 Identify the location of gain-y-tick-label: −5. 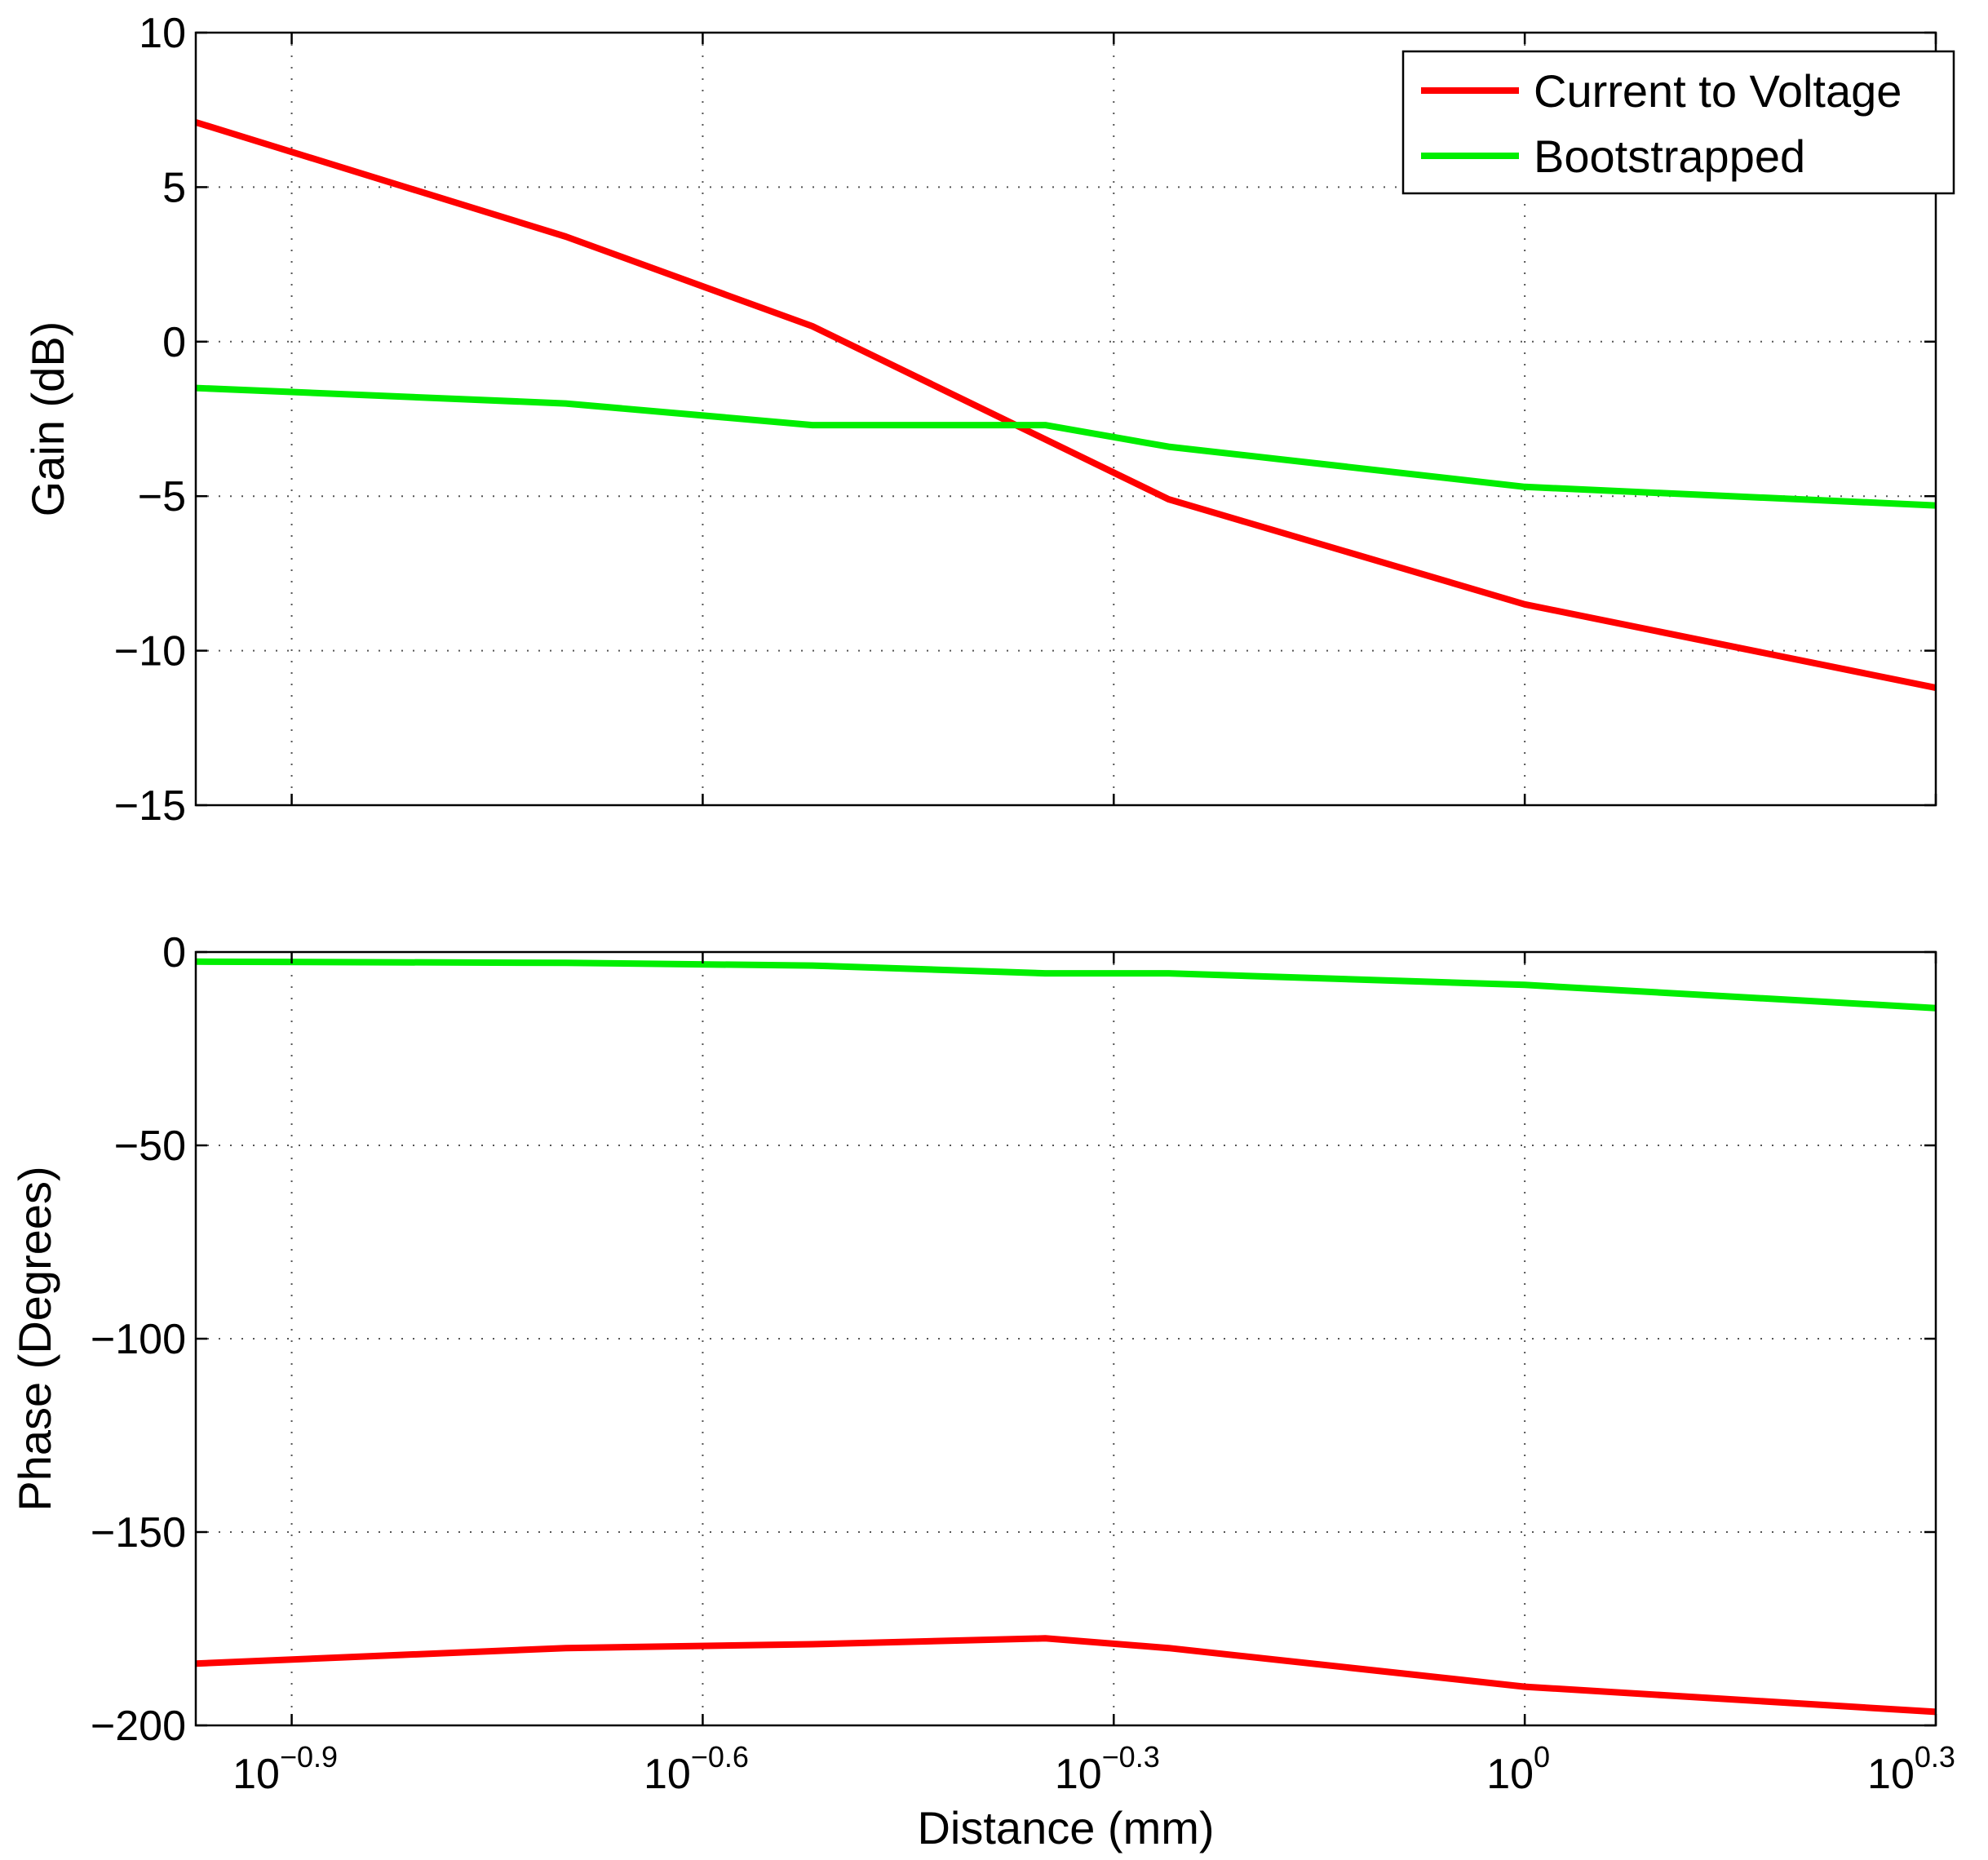
(162, 496).